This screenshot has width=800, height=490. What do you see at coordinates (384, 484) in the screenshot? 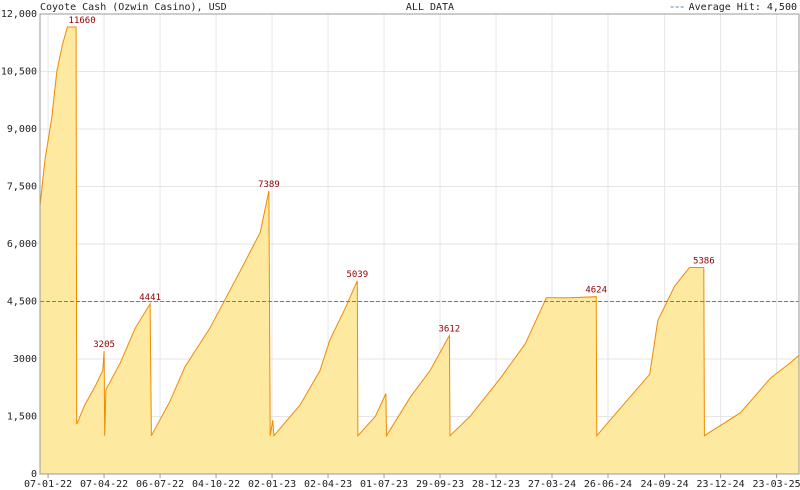
I see `x-tick-label: 01-07-23` at bounding box center [384, 484].